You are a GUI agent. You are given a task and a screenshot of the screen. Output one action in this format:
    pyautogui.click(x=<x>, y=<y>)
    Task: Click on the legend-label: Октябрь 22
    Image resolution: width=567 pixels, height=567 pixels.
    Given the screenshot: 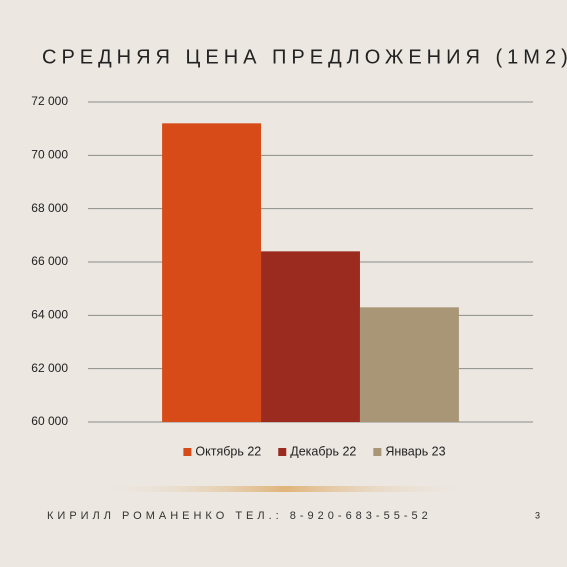 What is the action you would take?
    pyautogui.click(x=228, y=451)
    